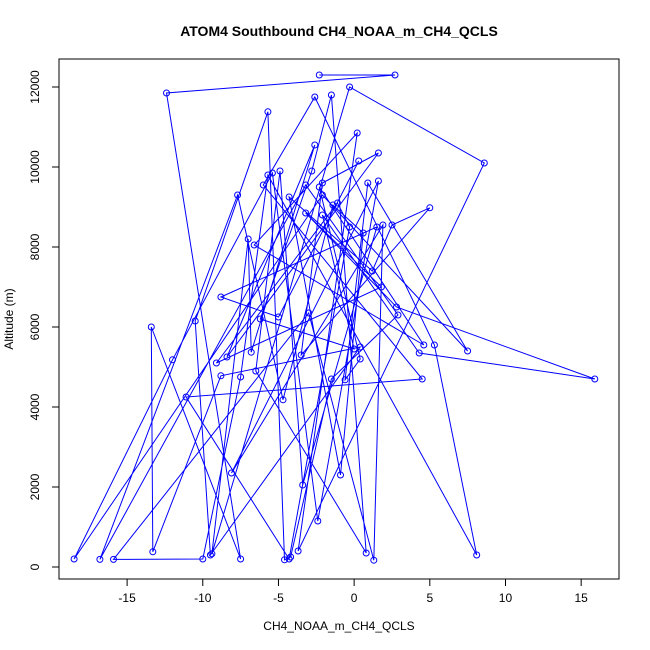 The image size is (650, 650). I want to click on x-tick-label: 5, so click(429, 598).